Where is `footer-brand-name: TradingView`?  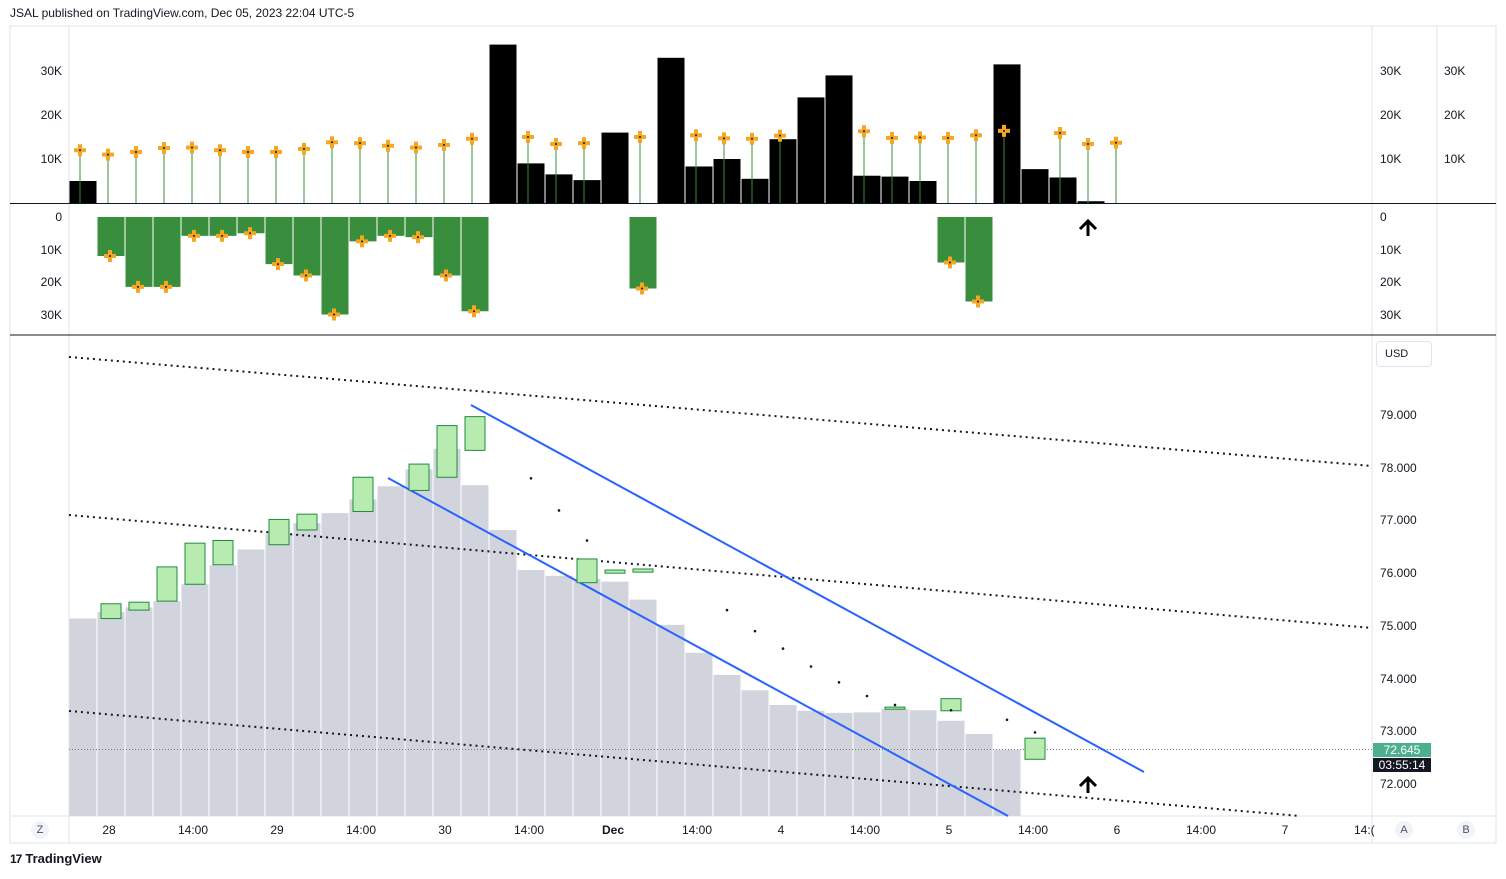
footer-brand-name: TradingView is located at coordinates (63, 858).